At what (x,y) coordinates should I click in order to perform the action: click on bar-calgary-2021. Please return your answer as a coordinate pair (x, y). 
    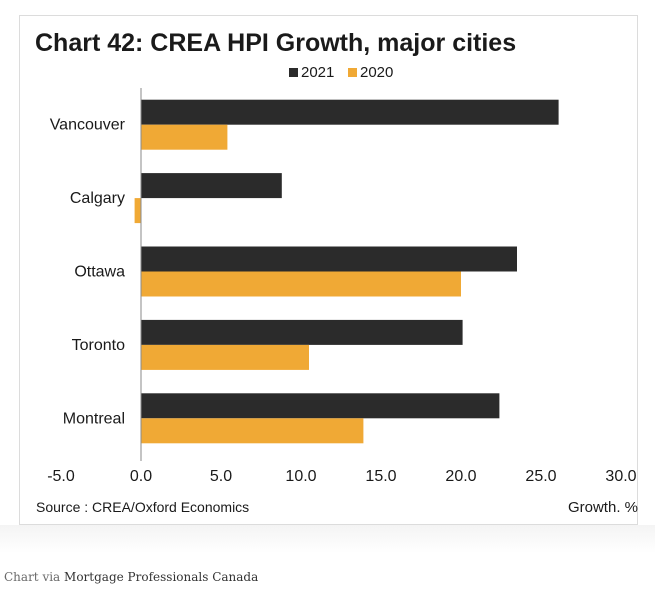
    Looking at the image, I should click on (211, 186).